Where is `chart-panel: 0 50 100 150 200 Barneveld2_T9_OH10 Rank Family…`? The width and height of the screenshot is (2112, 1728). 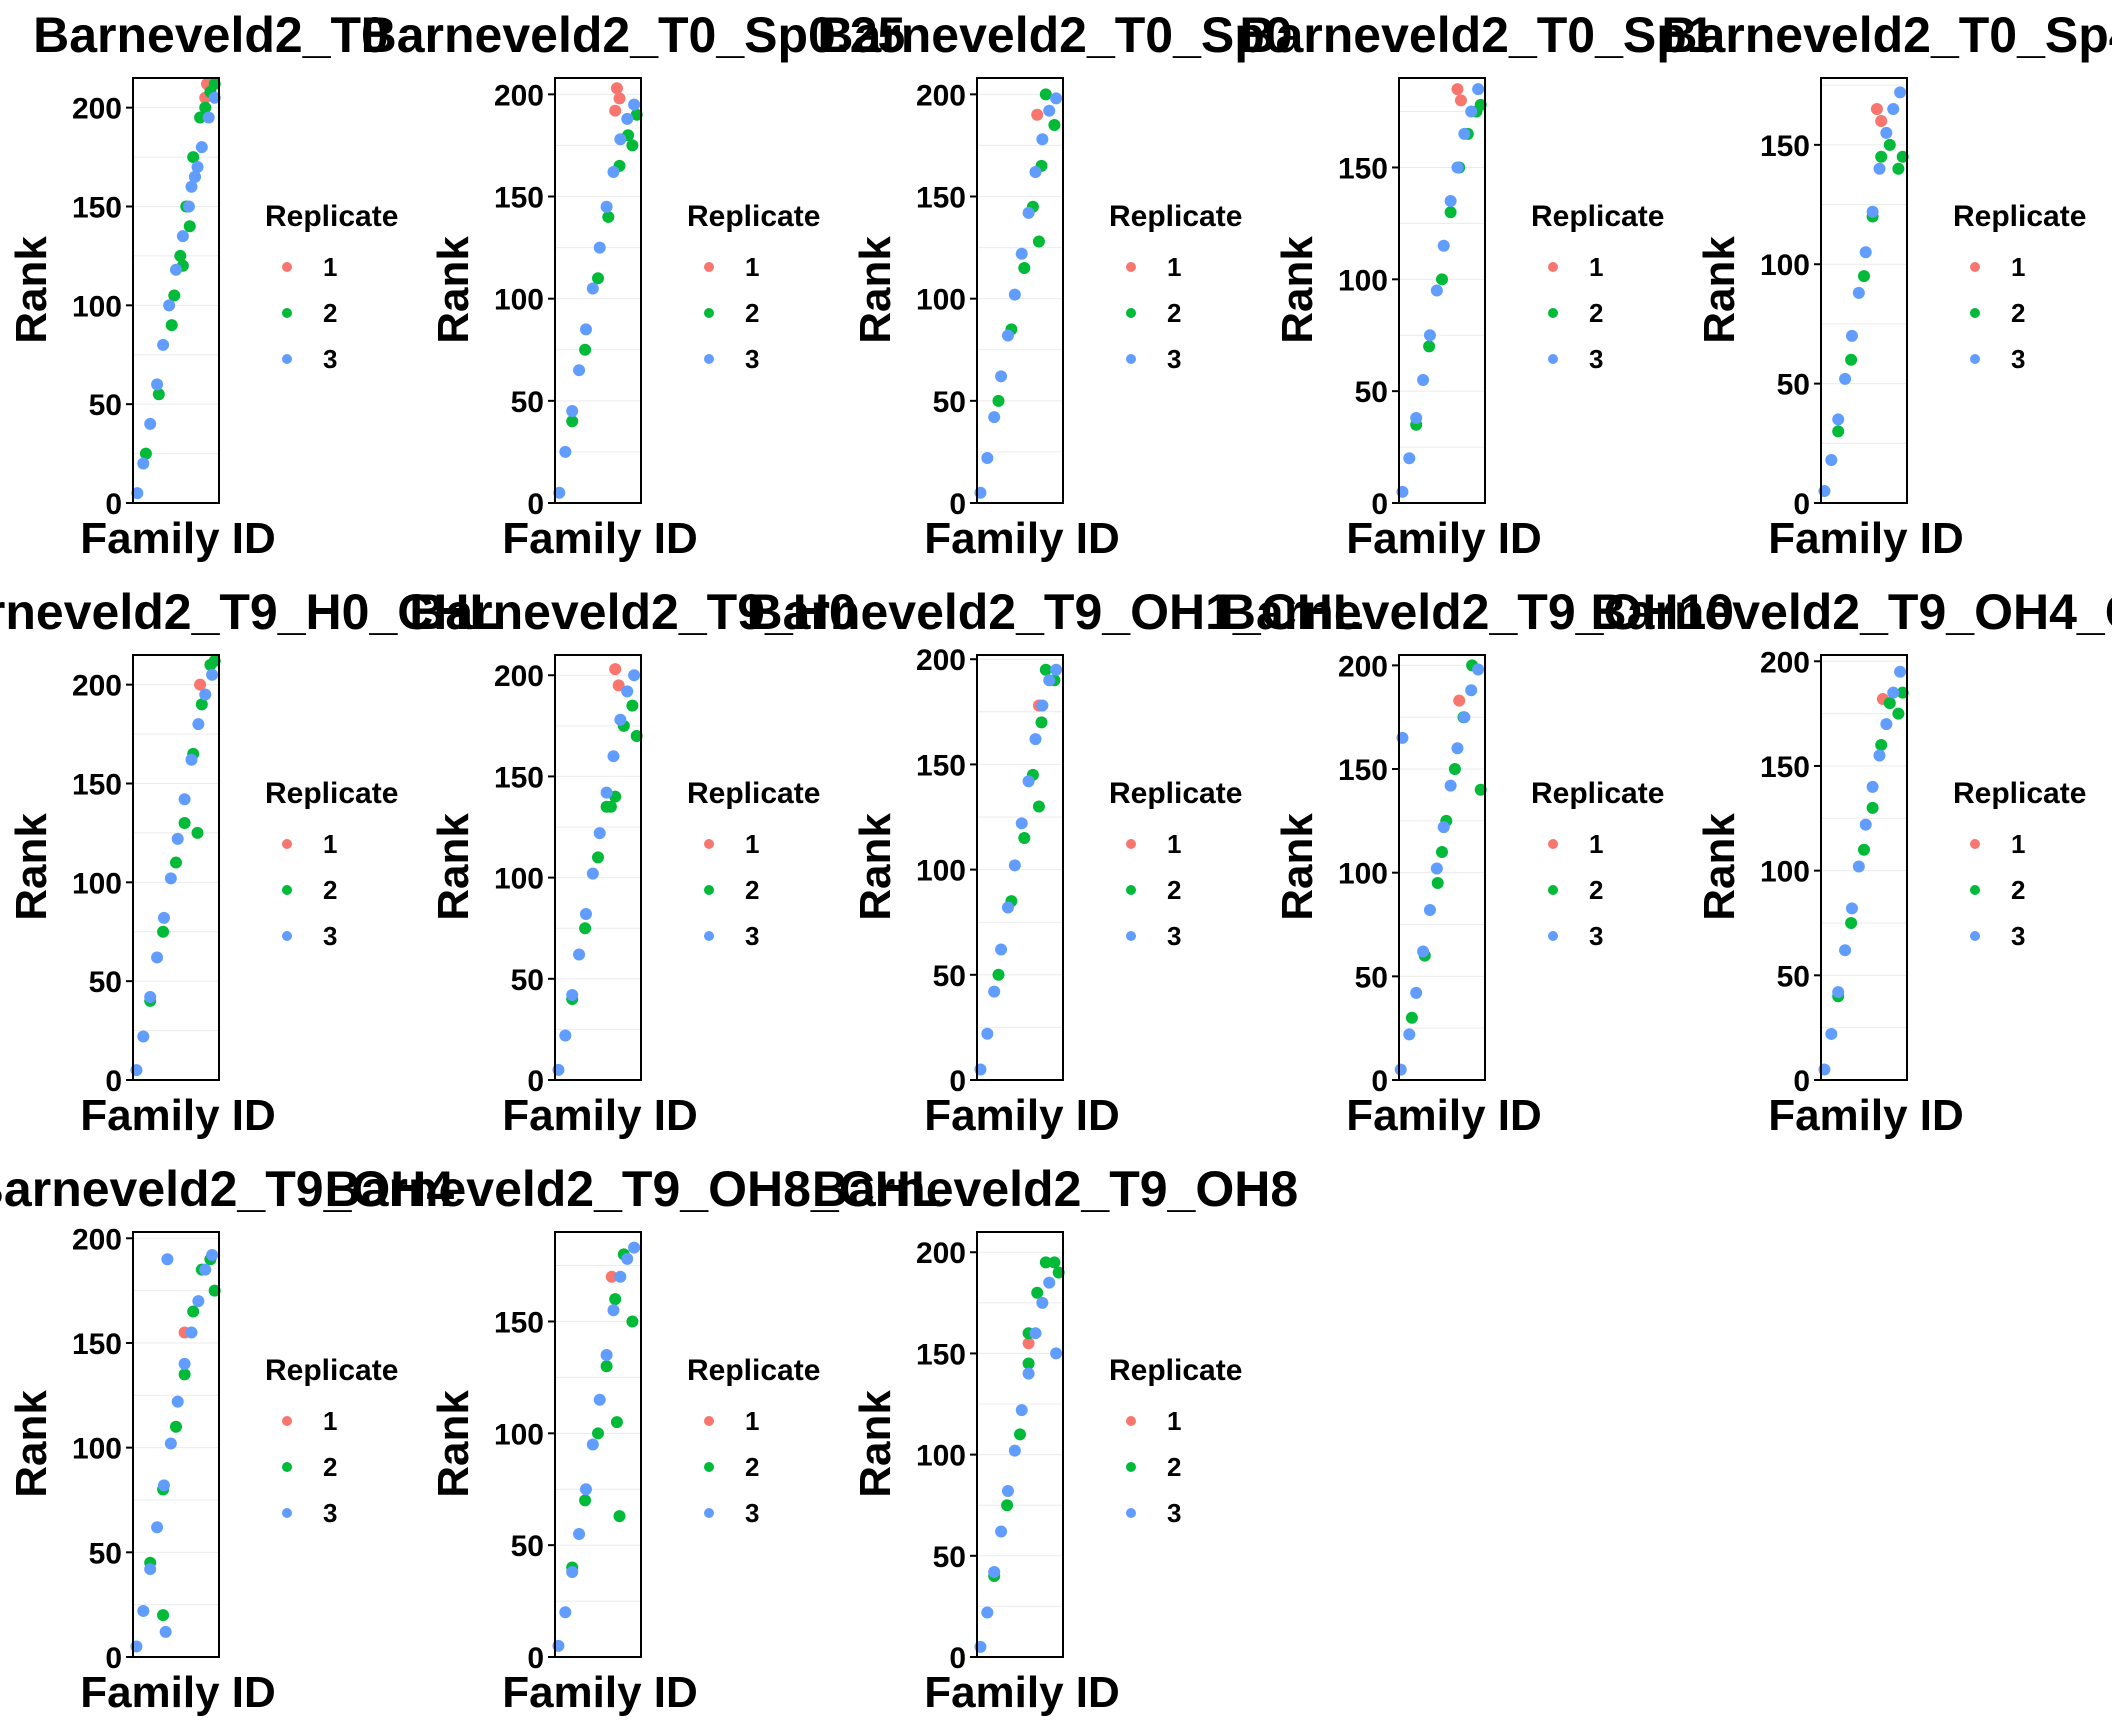
chart-panel: 0 50 100 150 200 Barneveld2_T9_OH10 Rank Family… is located at coordinates (1477, 862).